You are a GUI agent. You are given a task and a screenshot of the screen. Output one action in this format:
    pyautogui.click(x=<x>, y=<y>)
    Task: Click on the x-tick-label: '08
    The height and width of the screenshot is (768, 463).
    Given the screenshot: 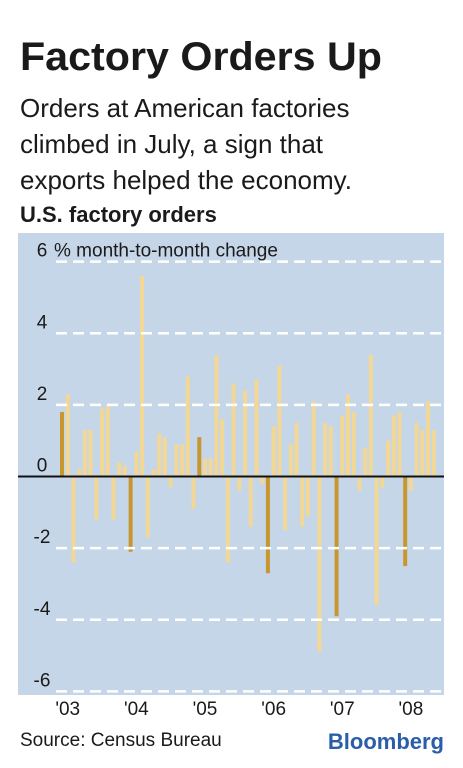 What is the action you would take?
    pyautogui.click(x=411, y=709)
    